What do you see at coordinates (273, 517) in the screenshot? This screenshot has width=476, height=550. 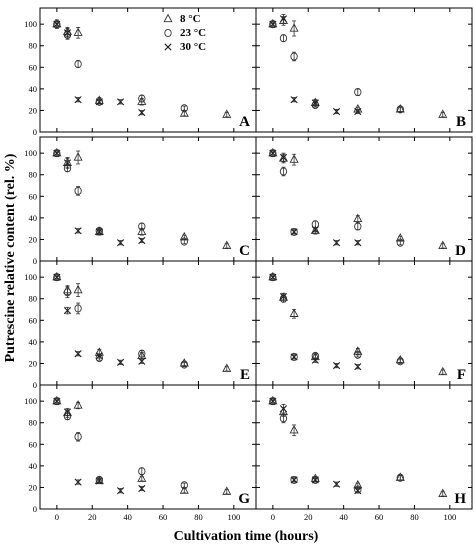 I see `x-tick-label: 0` at bounding box center [273, 517].